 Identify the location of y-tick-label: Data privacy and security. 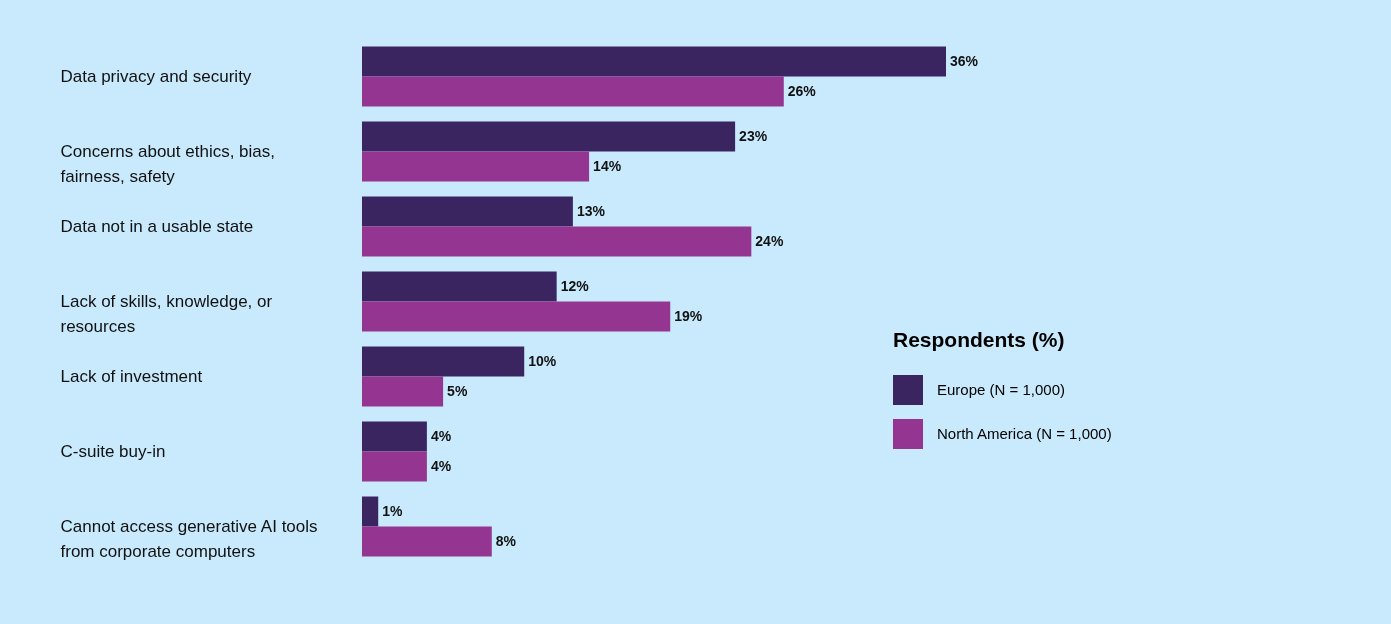
(156, 76).